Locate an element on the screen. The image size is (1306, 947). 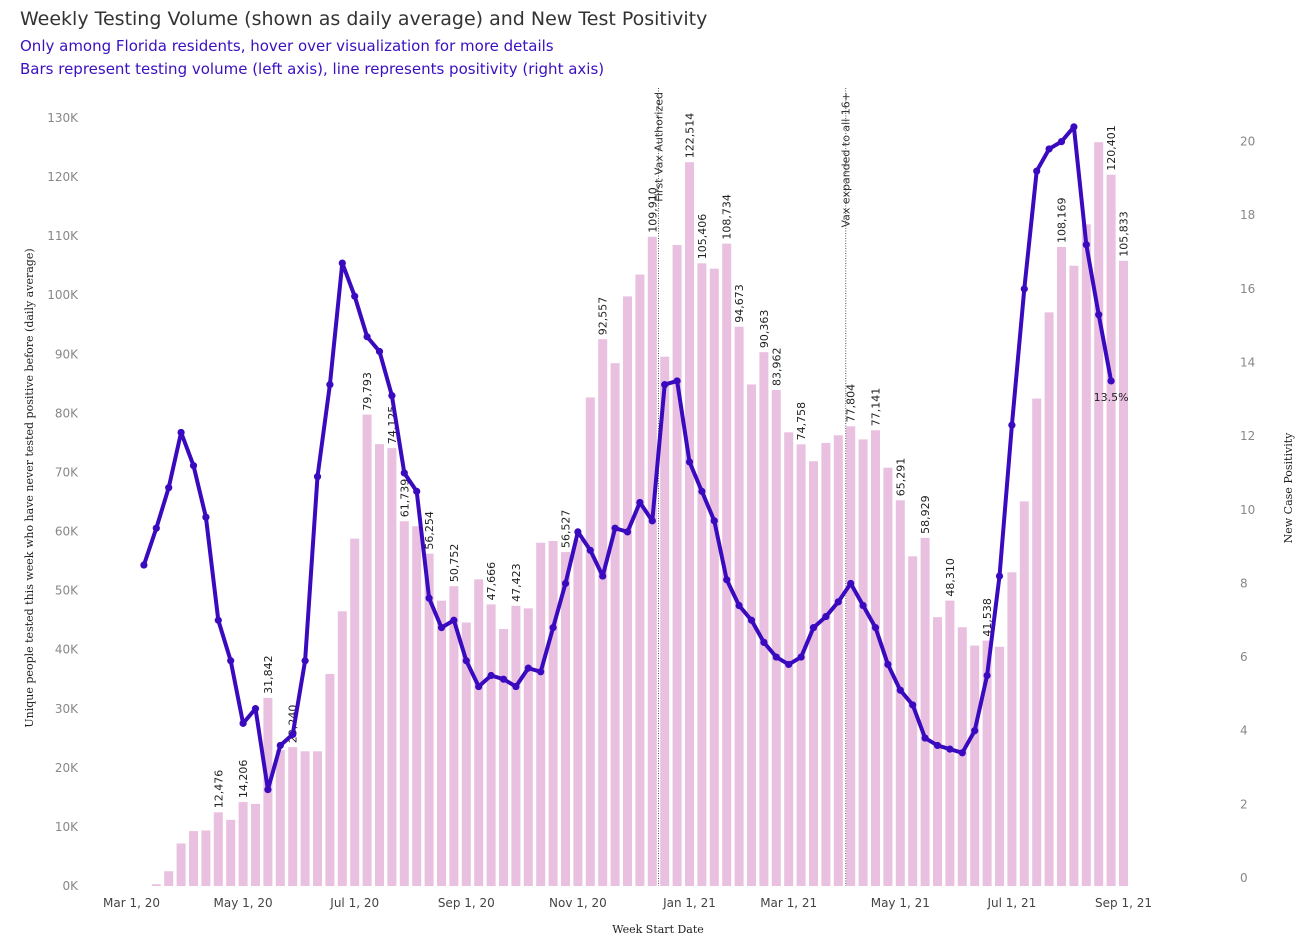
y2-tick-label: 6 is located at coordinates (1244, 657).